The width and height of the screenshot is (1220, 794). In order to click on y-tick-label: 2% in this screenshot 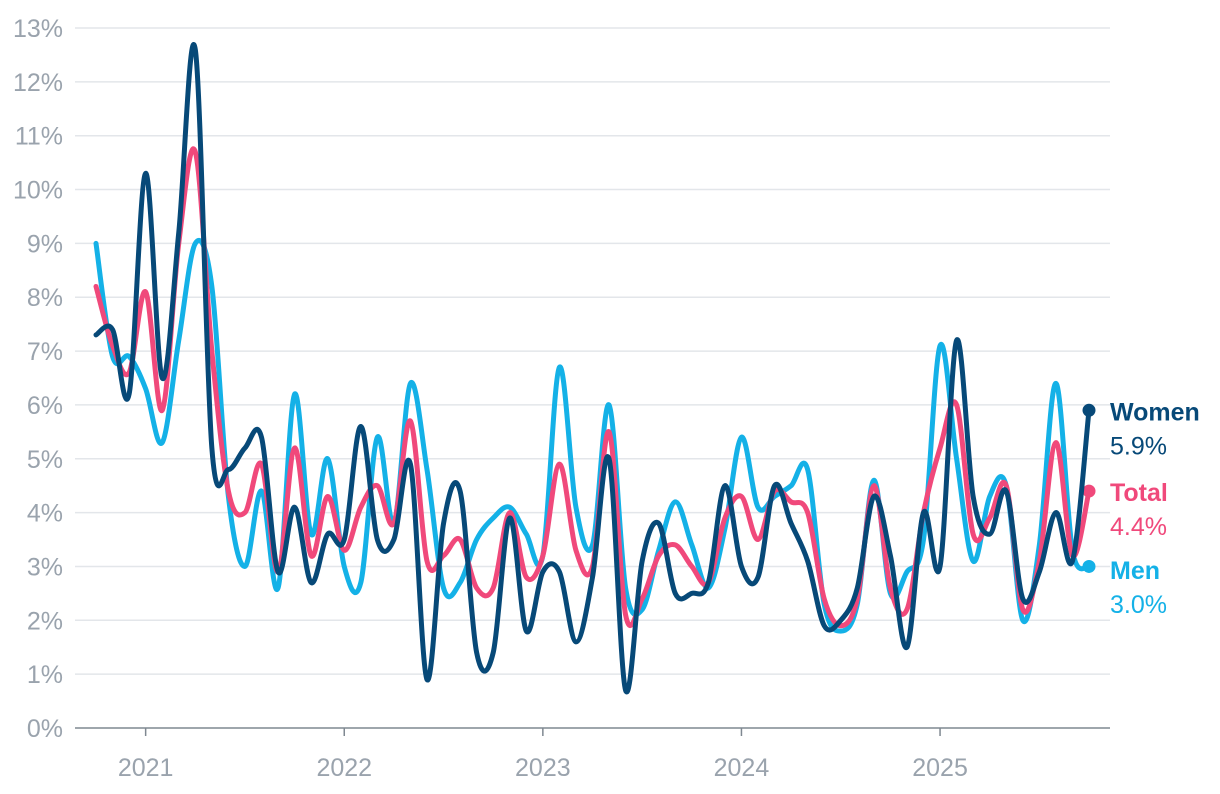, I will do `click(45, 621)`.